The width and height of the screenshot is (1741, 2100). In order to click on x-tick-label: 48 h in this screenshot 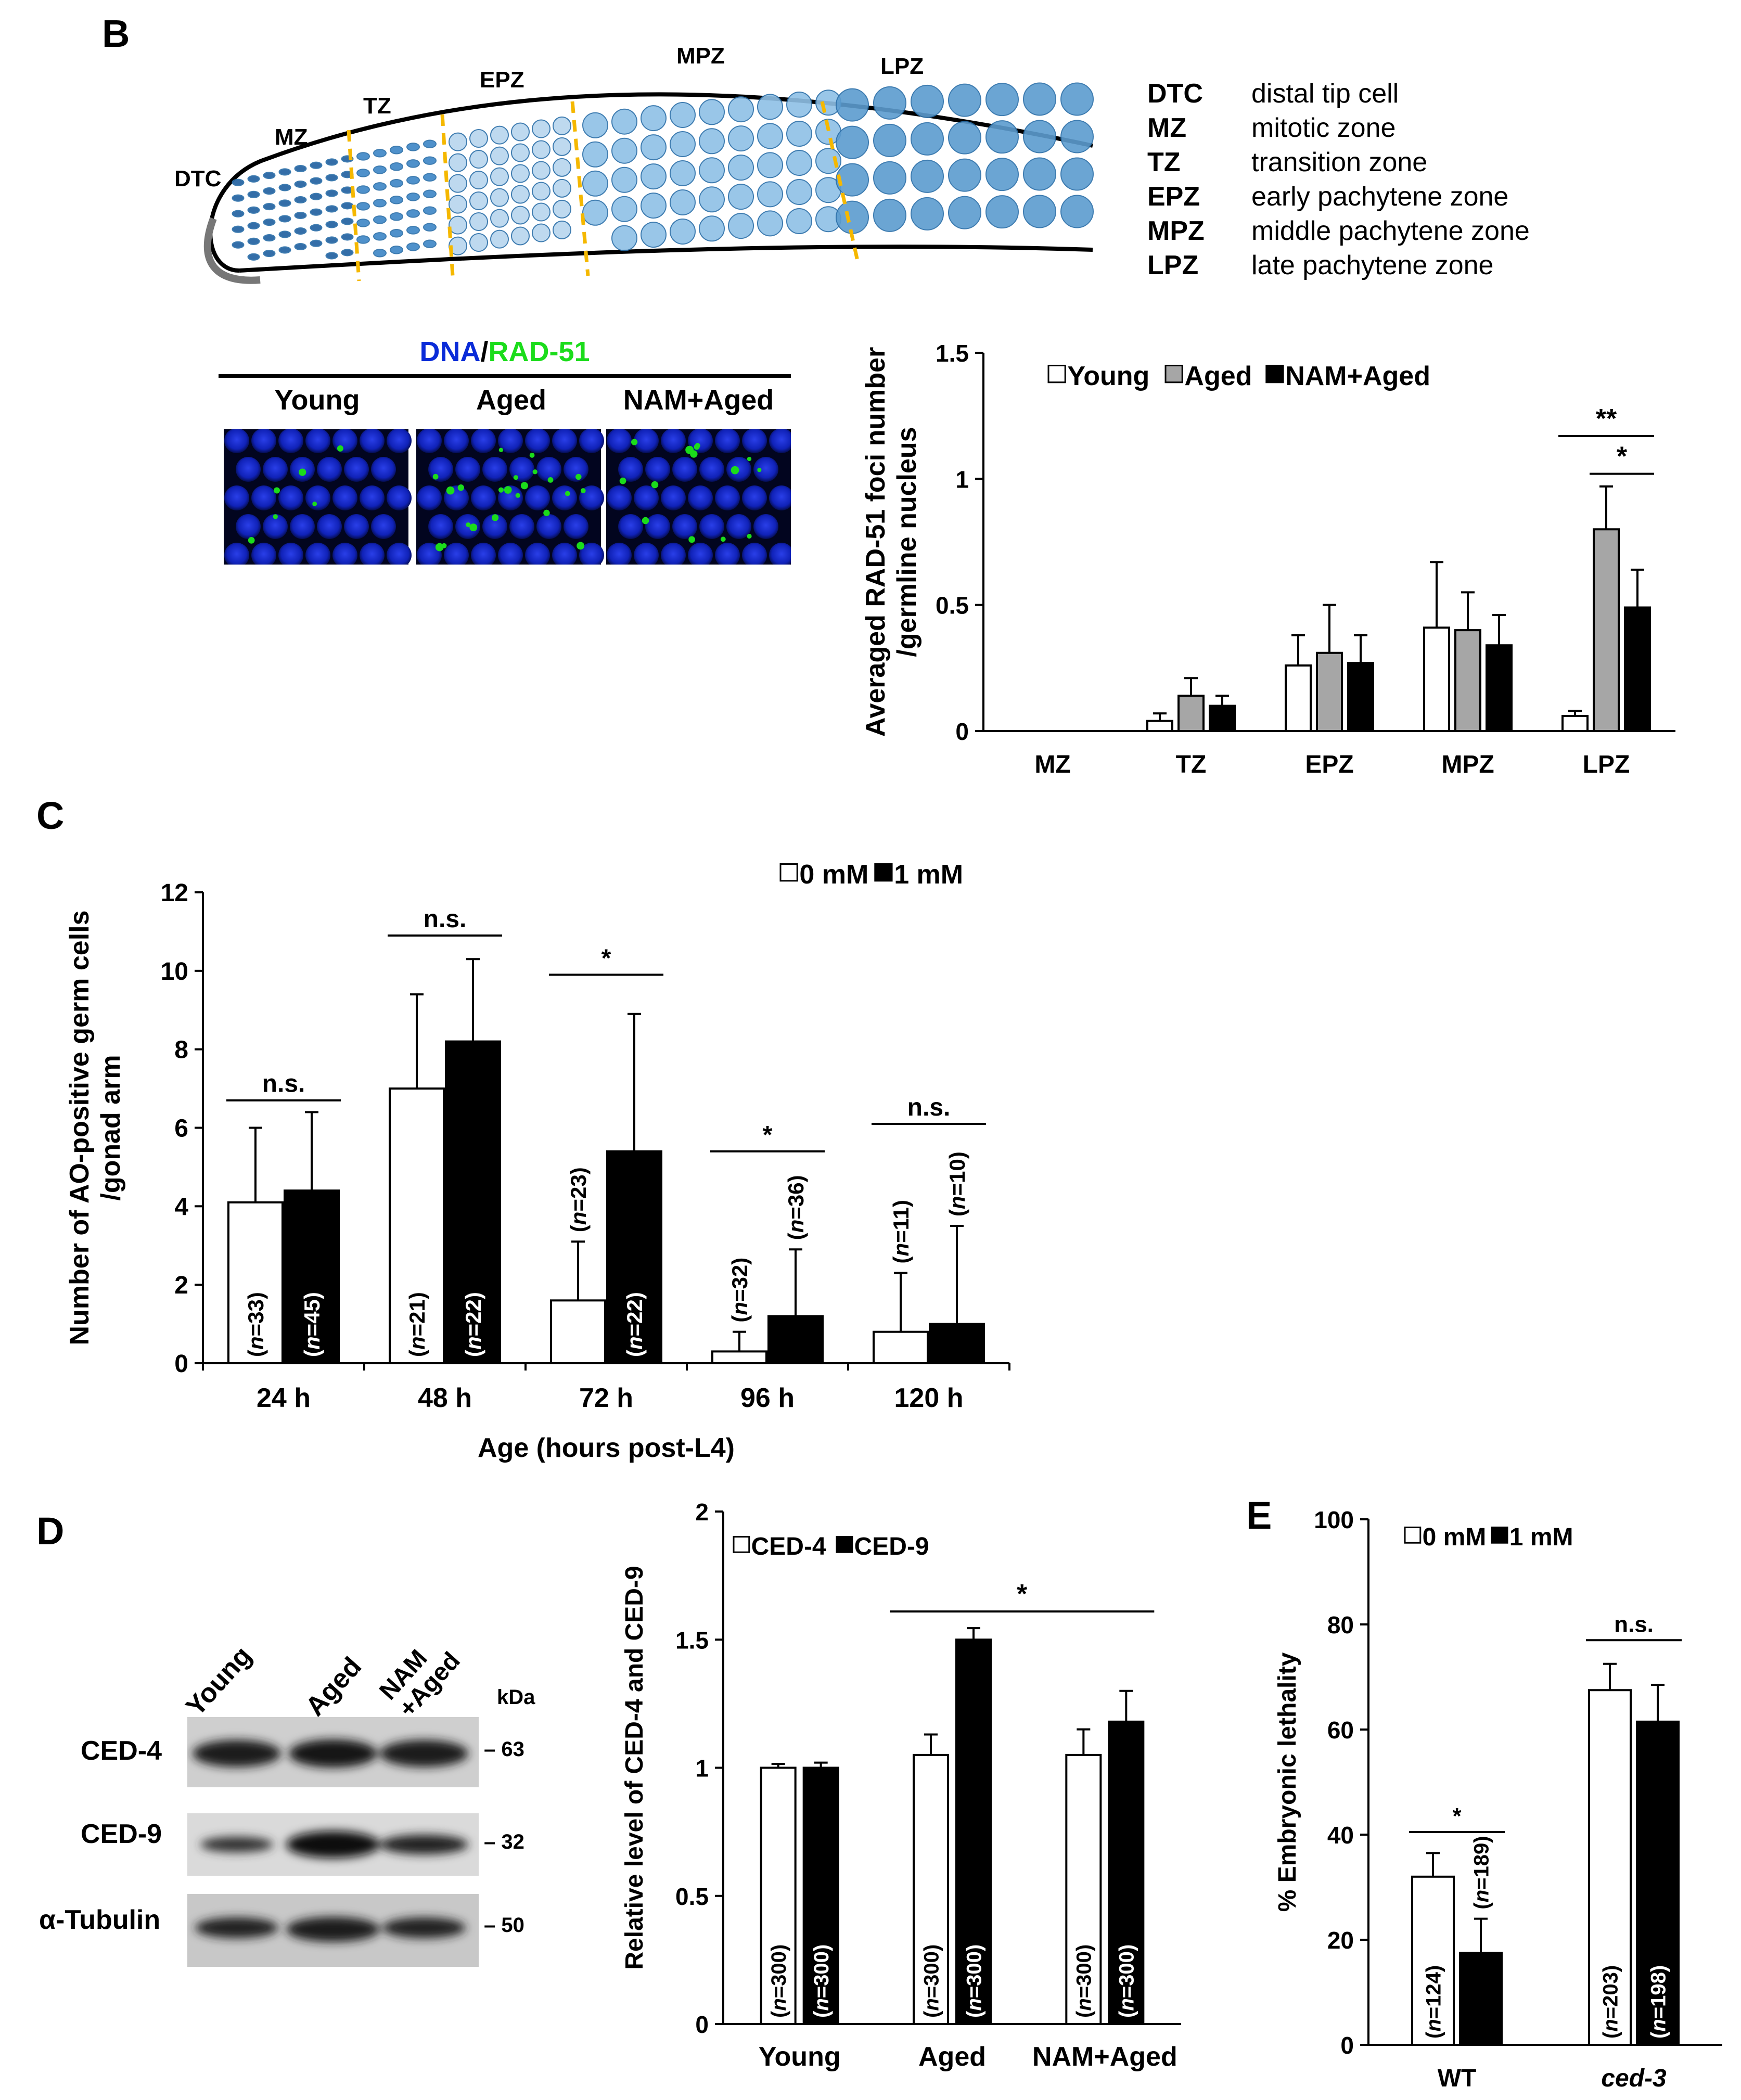, I will do `click(445, 1398)`.